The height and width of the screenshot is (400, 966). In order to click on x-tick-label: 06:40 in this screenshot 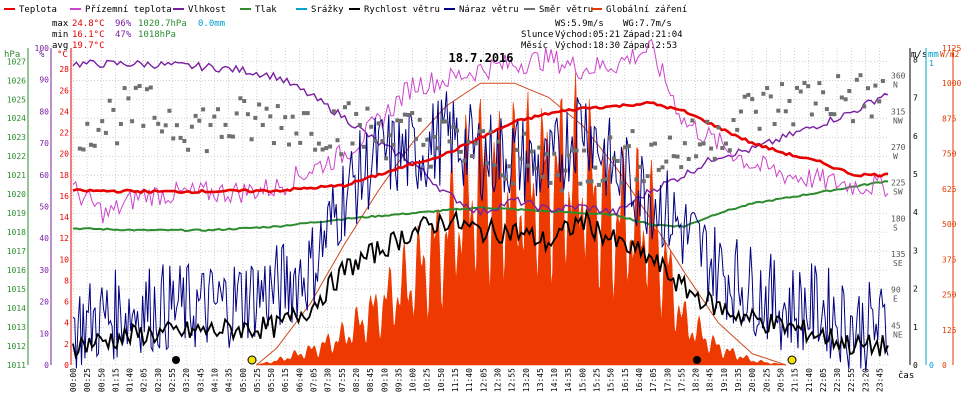, I will do `click(299, 380)`.